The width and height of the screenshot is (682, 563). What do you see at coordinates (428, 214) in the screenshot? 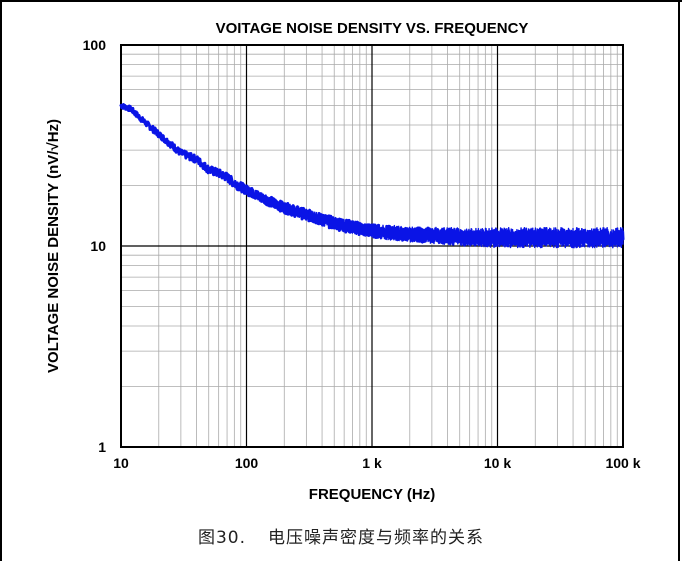
I see `noise-density-band` at bounding box center [428, 214].